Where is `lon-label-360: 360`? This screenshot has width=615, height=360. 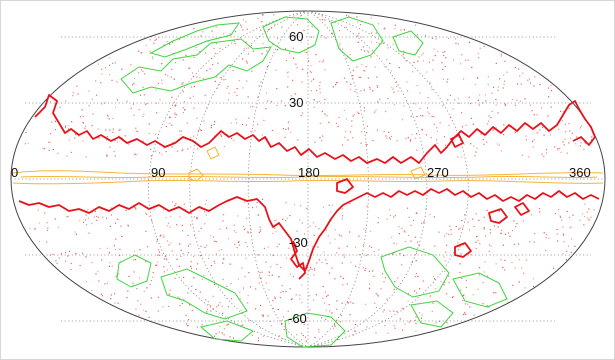 lon-label-360: 360 is located at coordinates (580, 172).